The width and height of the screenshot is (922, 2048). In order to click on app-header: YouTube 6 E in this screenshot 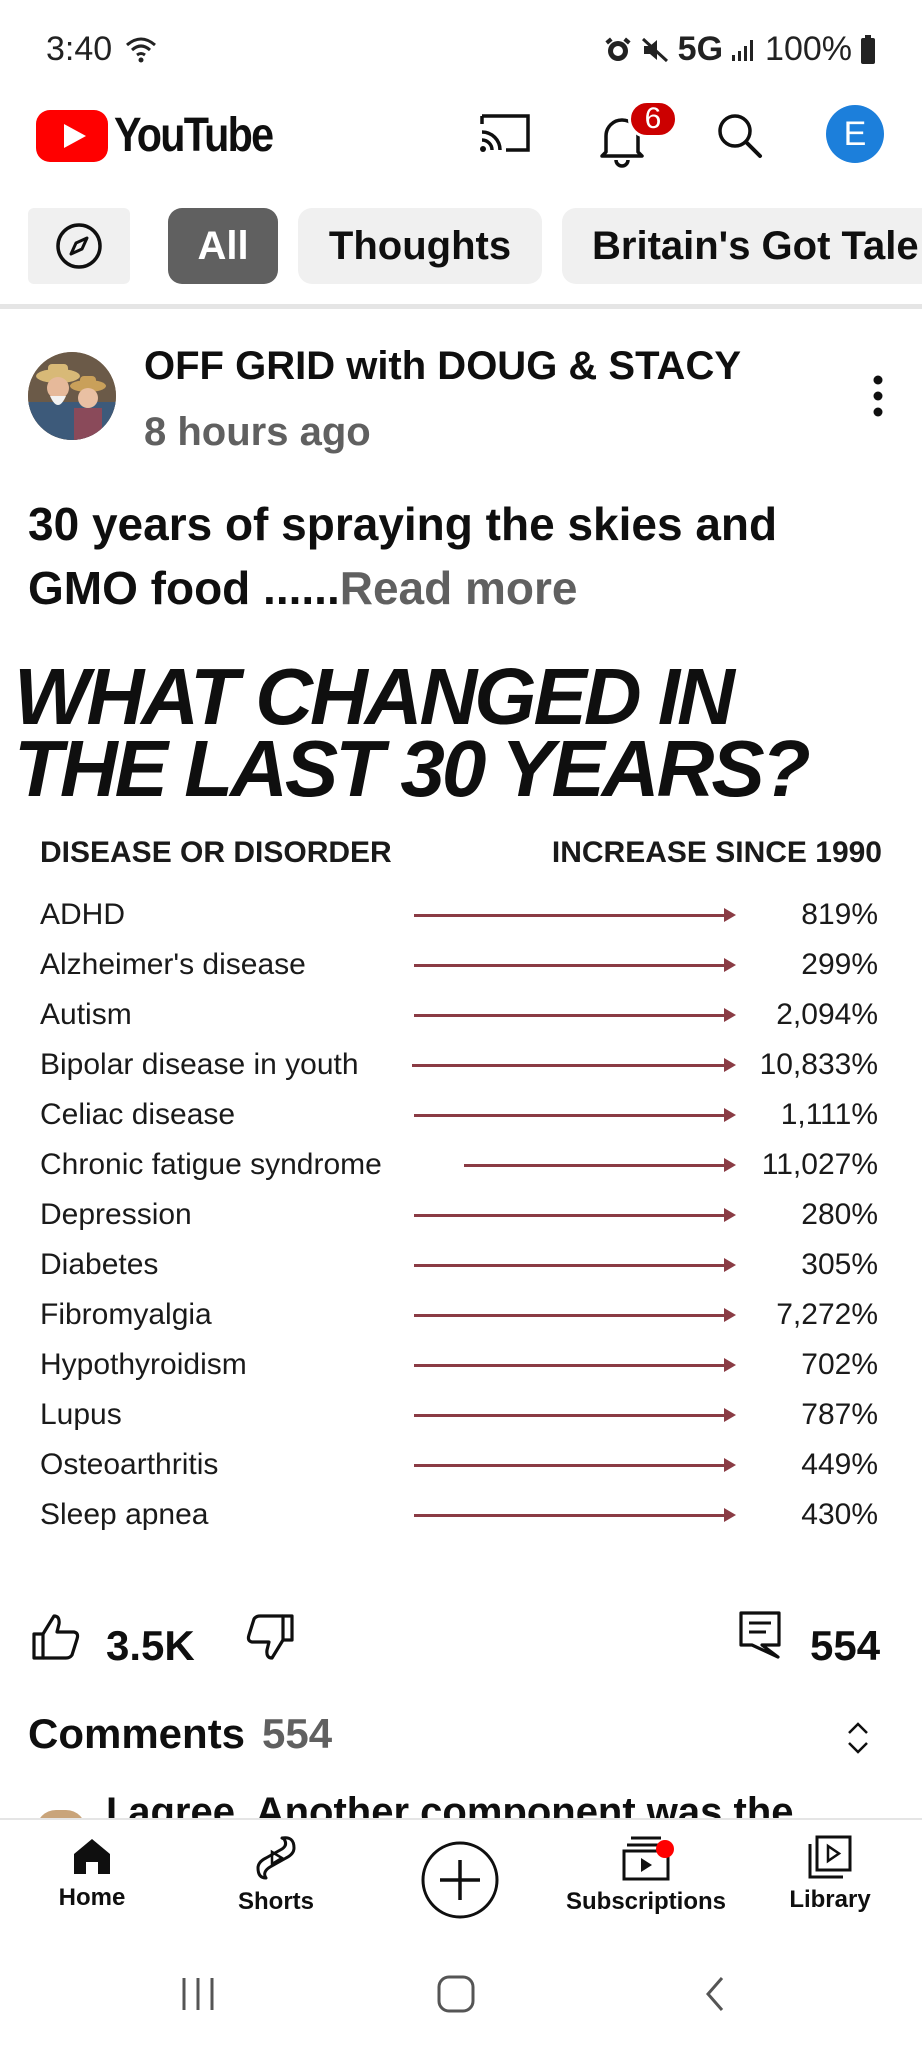, I will do `click(461, 150)`.